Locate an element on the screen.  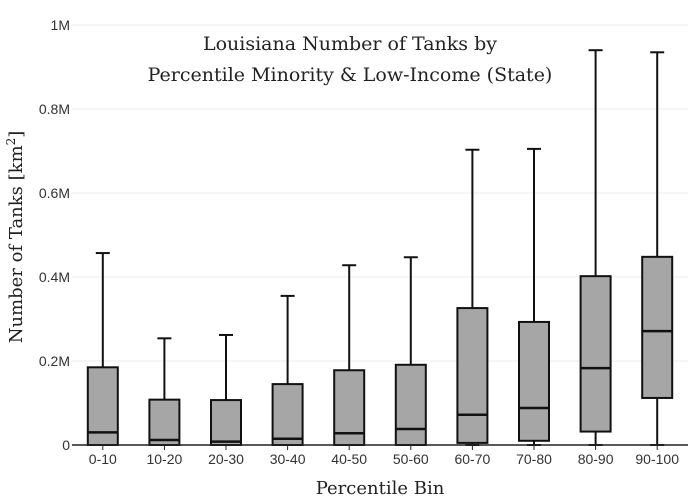
y-tick-label: 1M is located at coordinates (60, 25).